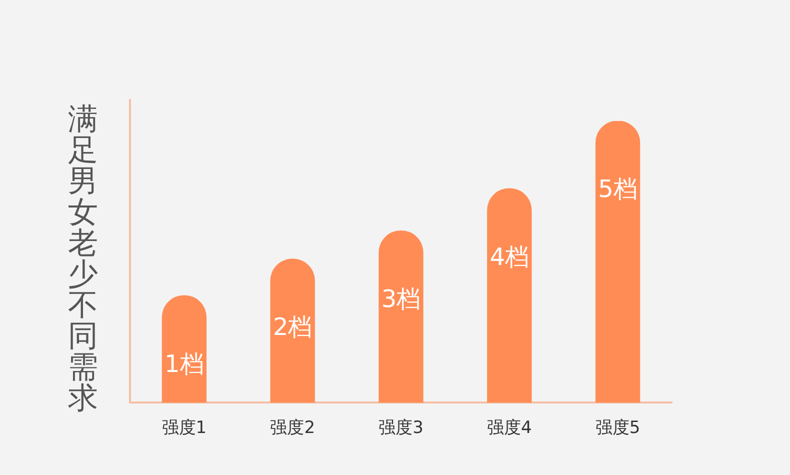 This screenshot has height=475, width=790. I want to click on annotation: 3档, so click(401, 299).